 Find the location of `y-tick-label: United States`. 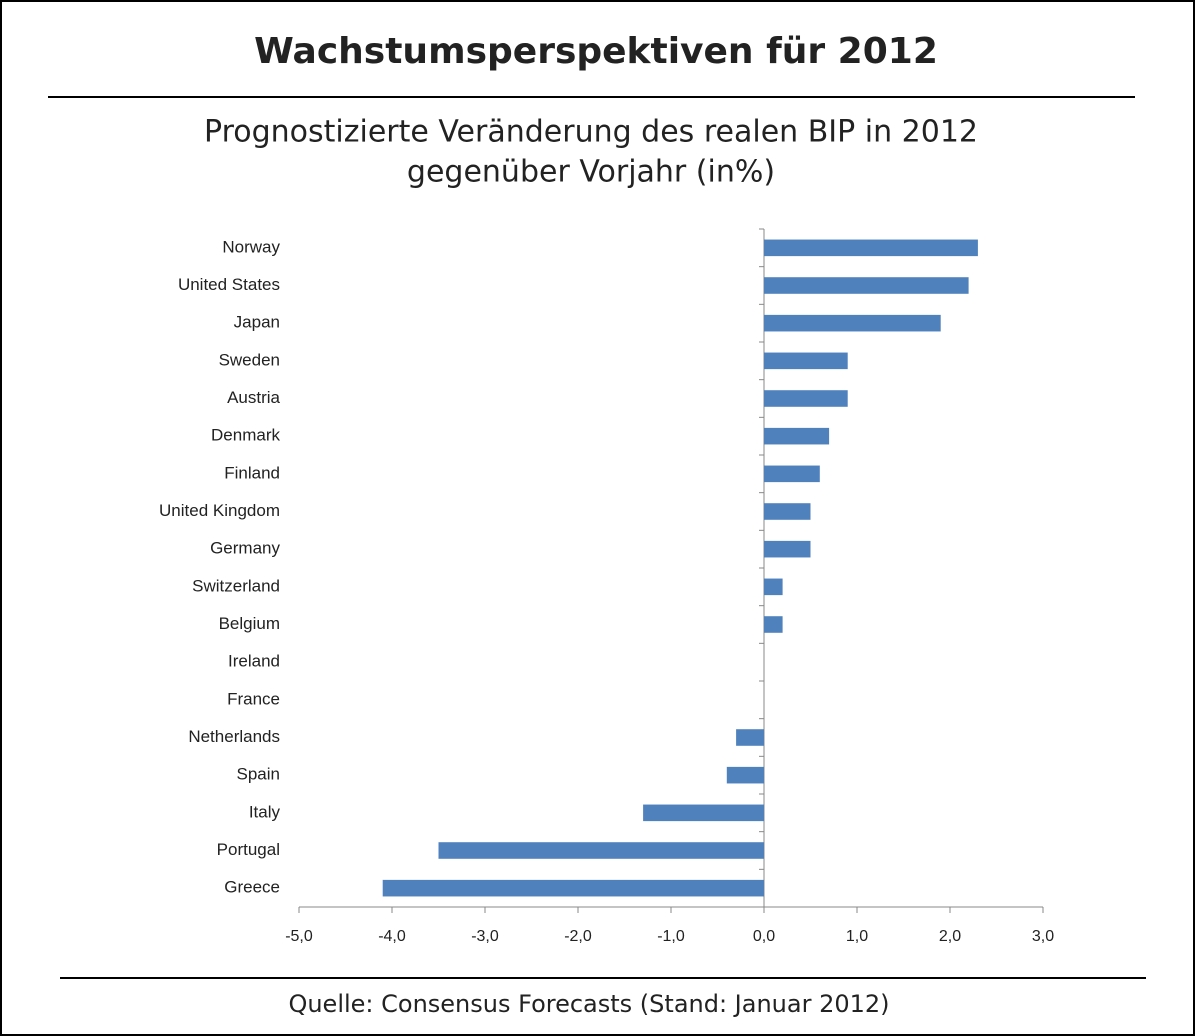

y-tick-label: United States is located at coordinates (229, 284).